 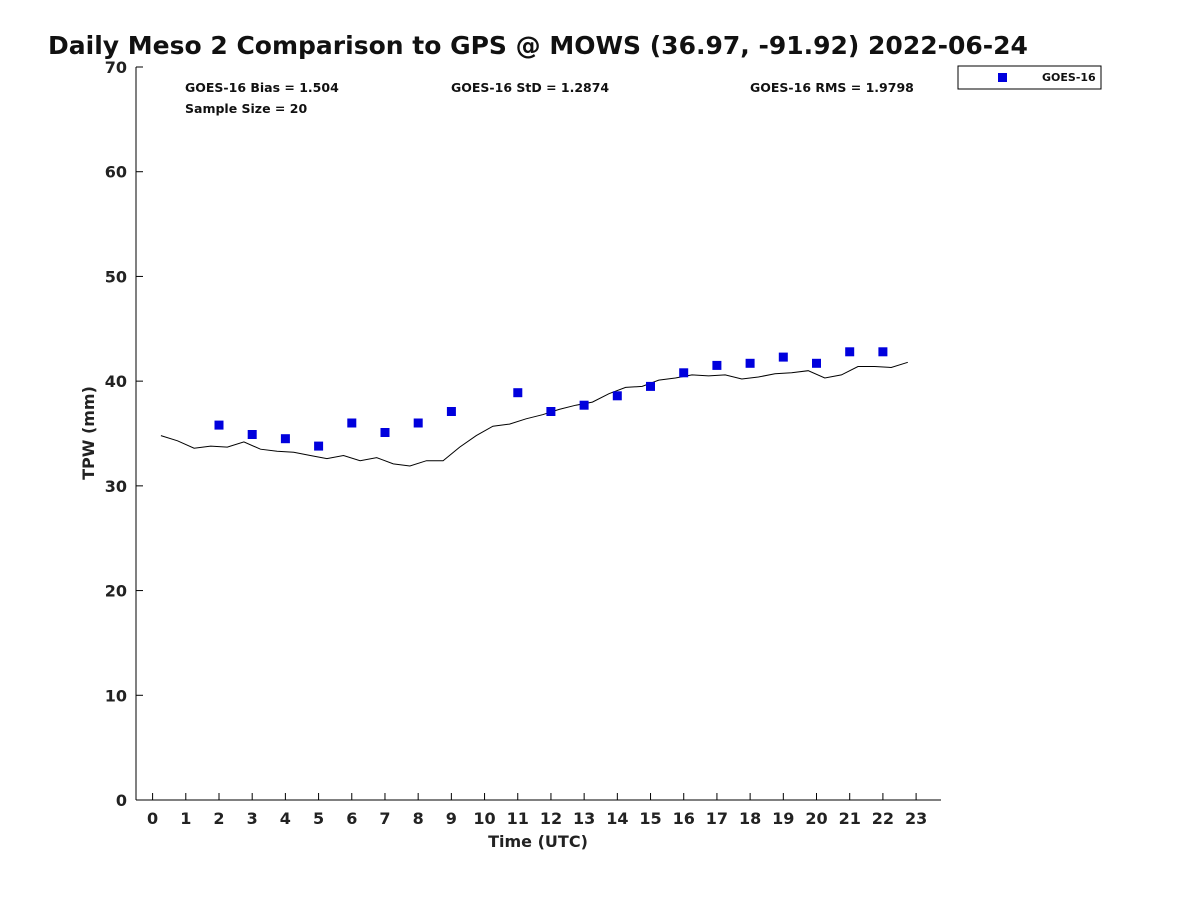 What do you see at coordinates (262, 87) in the screenshot?
I see `stat-bias: GOES-16 Bias = 1.504` at bounding box center [262, 87].